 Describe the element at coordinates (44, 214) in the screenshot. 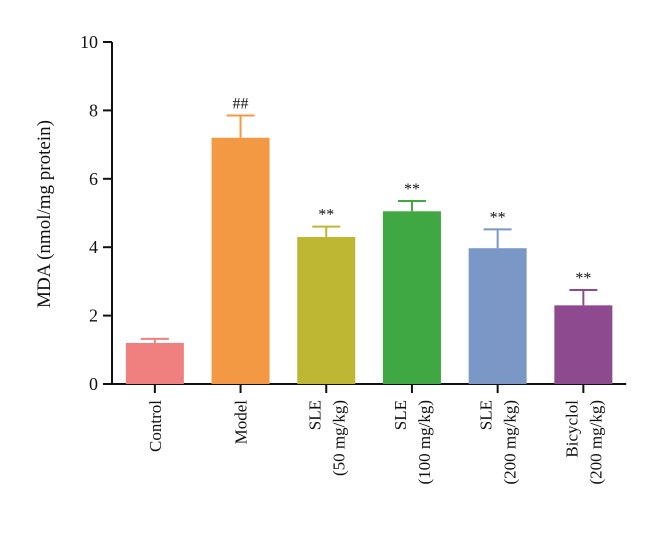

I see `y-axis-title: MDA (nmol/mg protein)` at that location.